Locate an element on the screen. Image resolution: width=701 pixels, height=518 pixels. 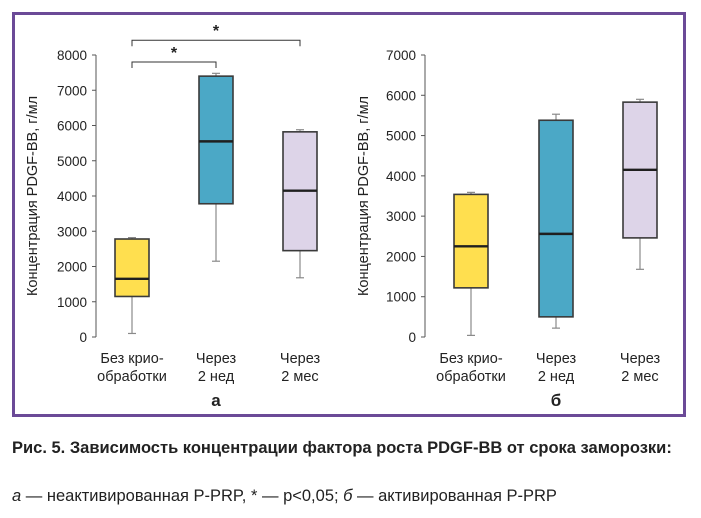
caption-text-b: — активированная P-PRP is located at coordinates (454, 496).